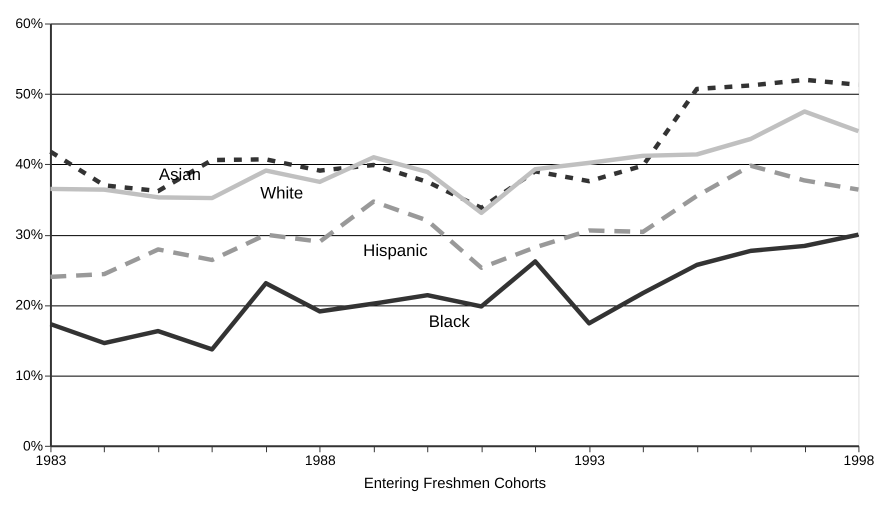 This screenshot has height=507, width=896. I want to click on x-tick-label: 1983, so click(51, 460).